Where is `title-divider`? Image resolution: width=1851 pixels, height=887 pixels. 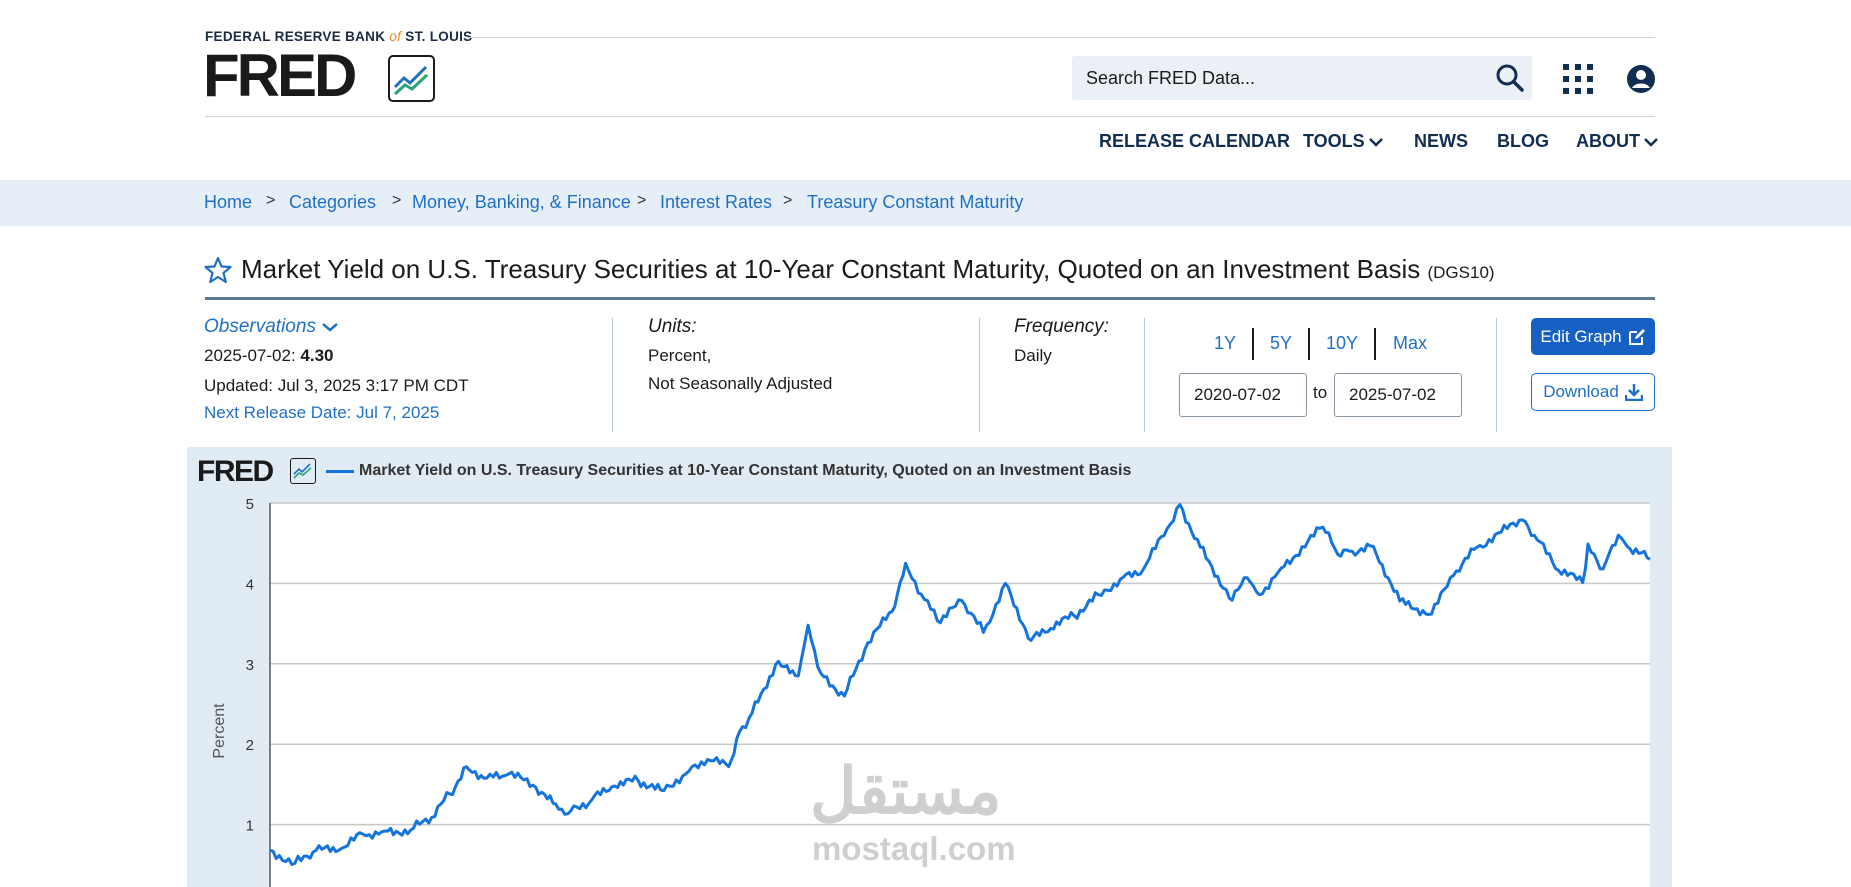
title-divider is located at coordinates (930, 298).